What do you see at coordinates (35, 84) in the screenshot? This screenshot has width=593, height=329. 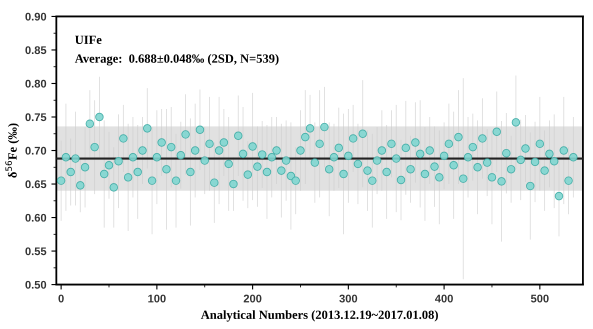 I see `y-tick-label: 0.80` at bounding box center [35, 84].